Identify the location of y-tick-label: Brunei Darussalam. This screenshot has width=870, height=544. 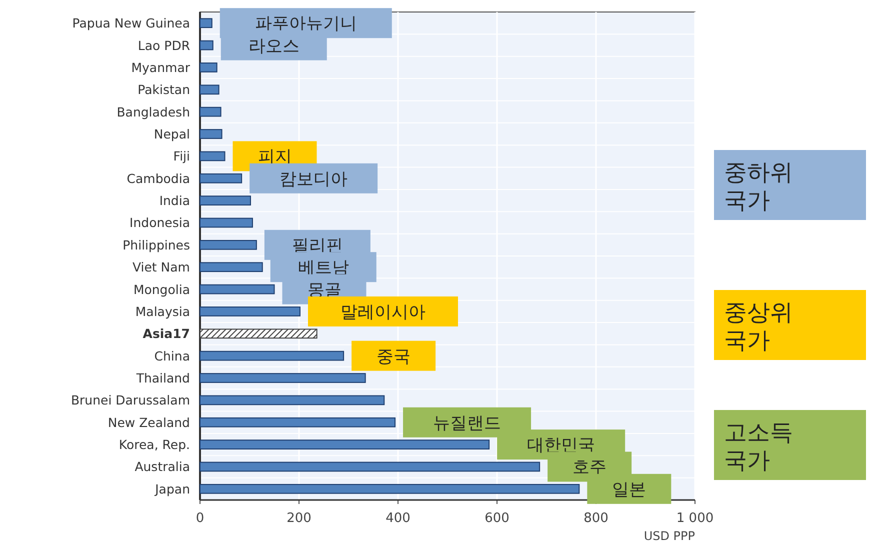
(130, 400).